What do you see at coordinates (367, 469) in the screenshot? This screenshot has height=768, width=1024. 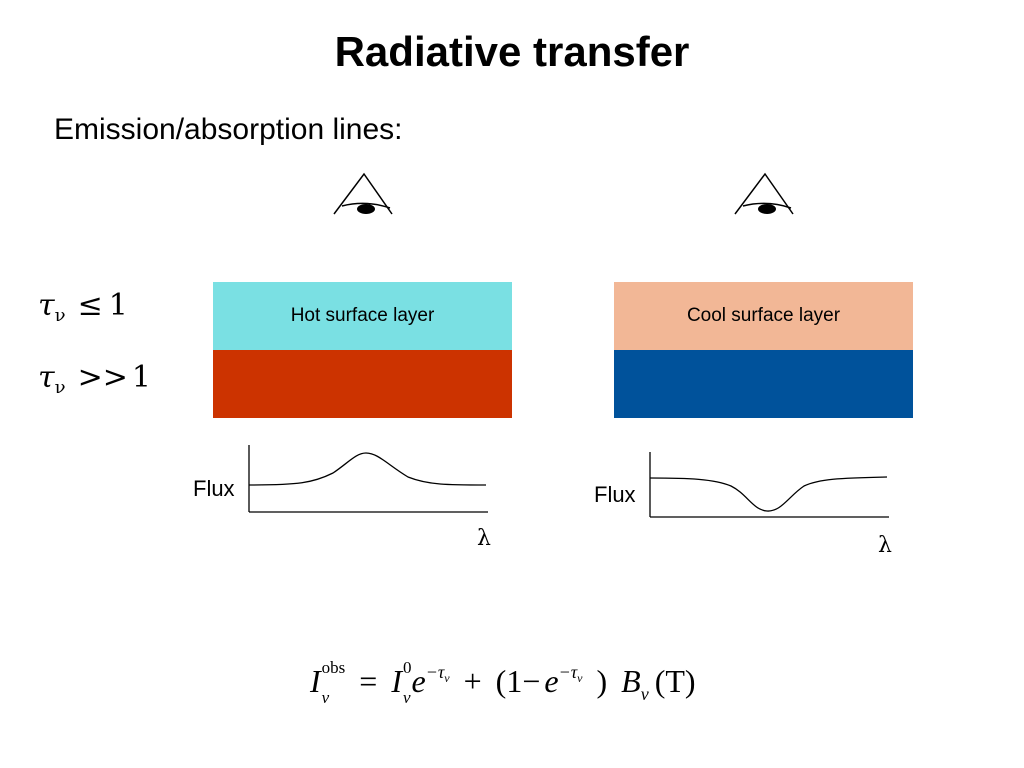 I see `emission-line-profile` at bounding box center [367, 469].